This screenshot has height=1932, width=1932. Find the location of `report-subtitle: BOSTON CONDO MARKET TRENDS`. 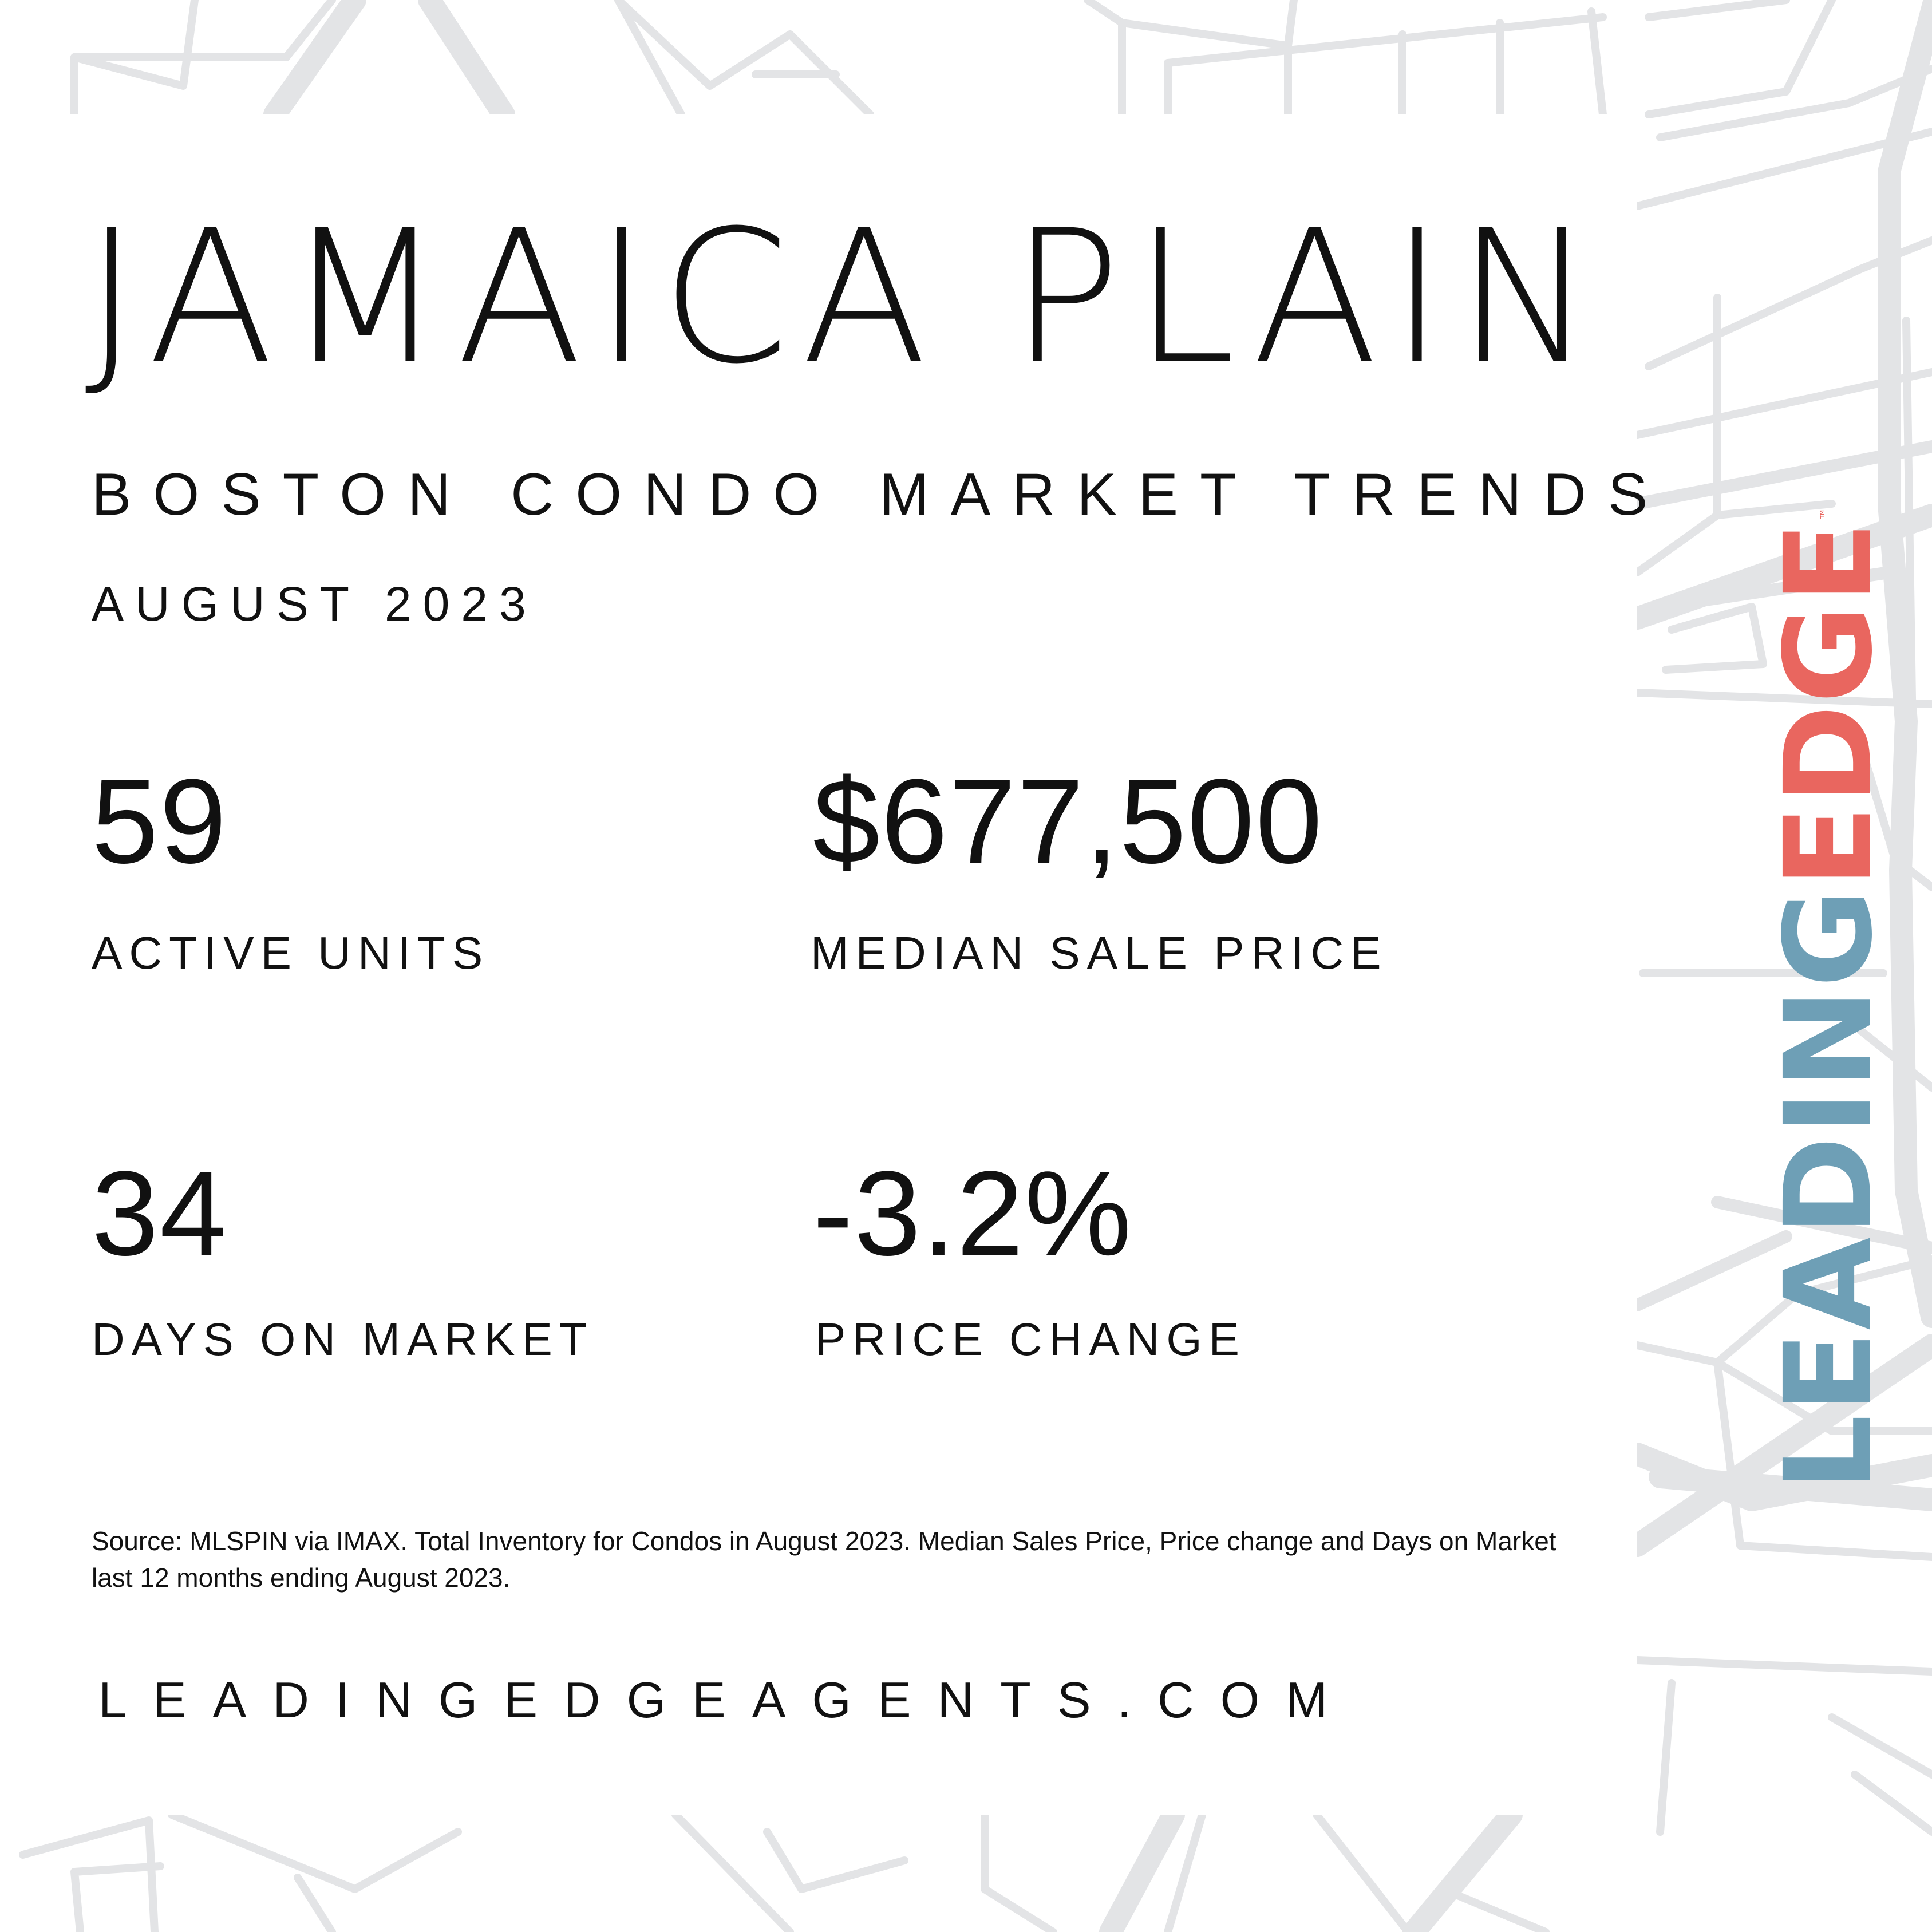

report-subtitle: BOSTON CONDO MARKET TRENDS is located at coordinates (881, 494).